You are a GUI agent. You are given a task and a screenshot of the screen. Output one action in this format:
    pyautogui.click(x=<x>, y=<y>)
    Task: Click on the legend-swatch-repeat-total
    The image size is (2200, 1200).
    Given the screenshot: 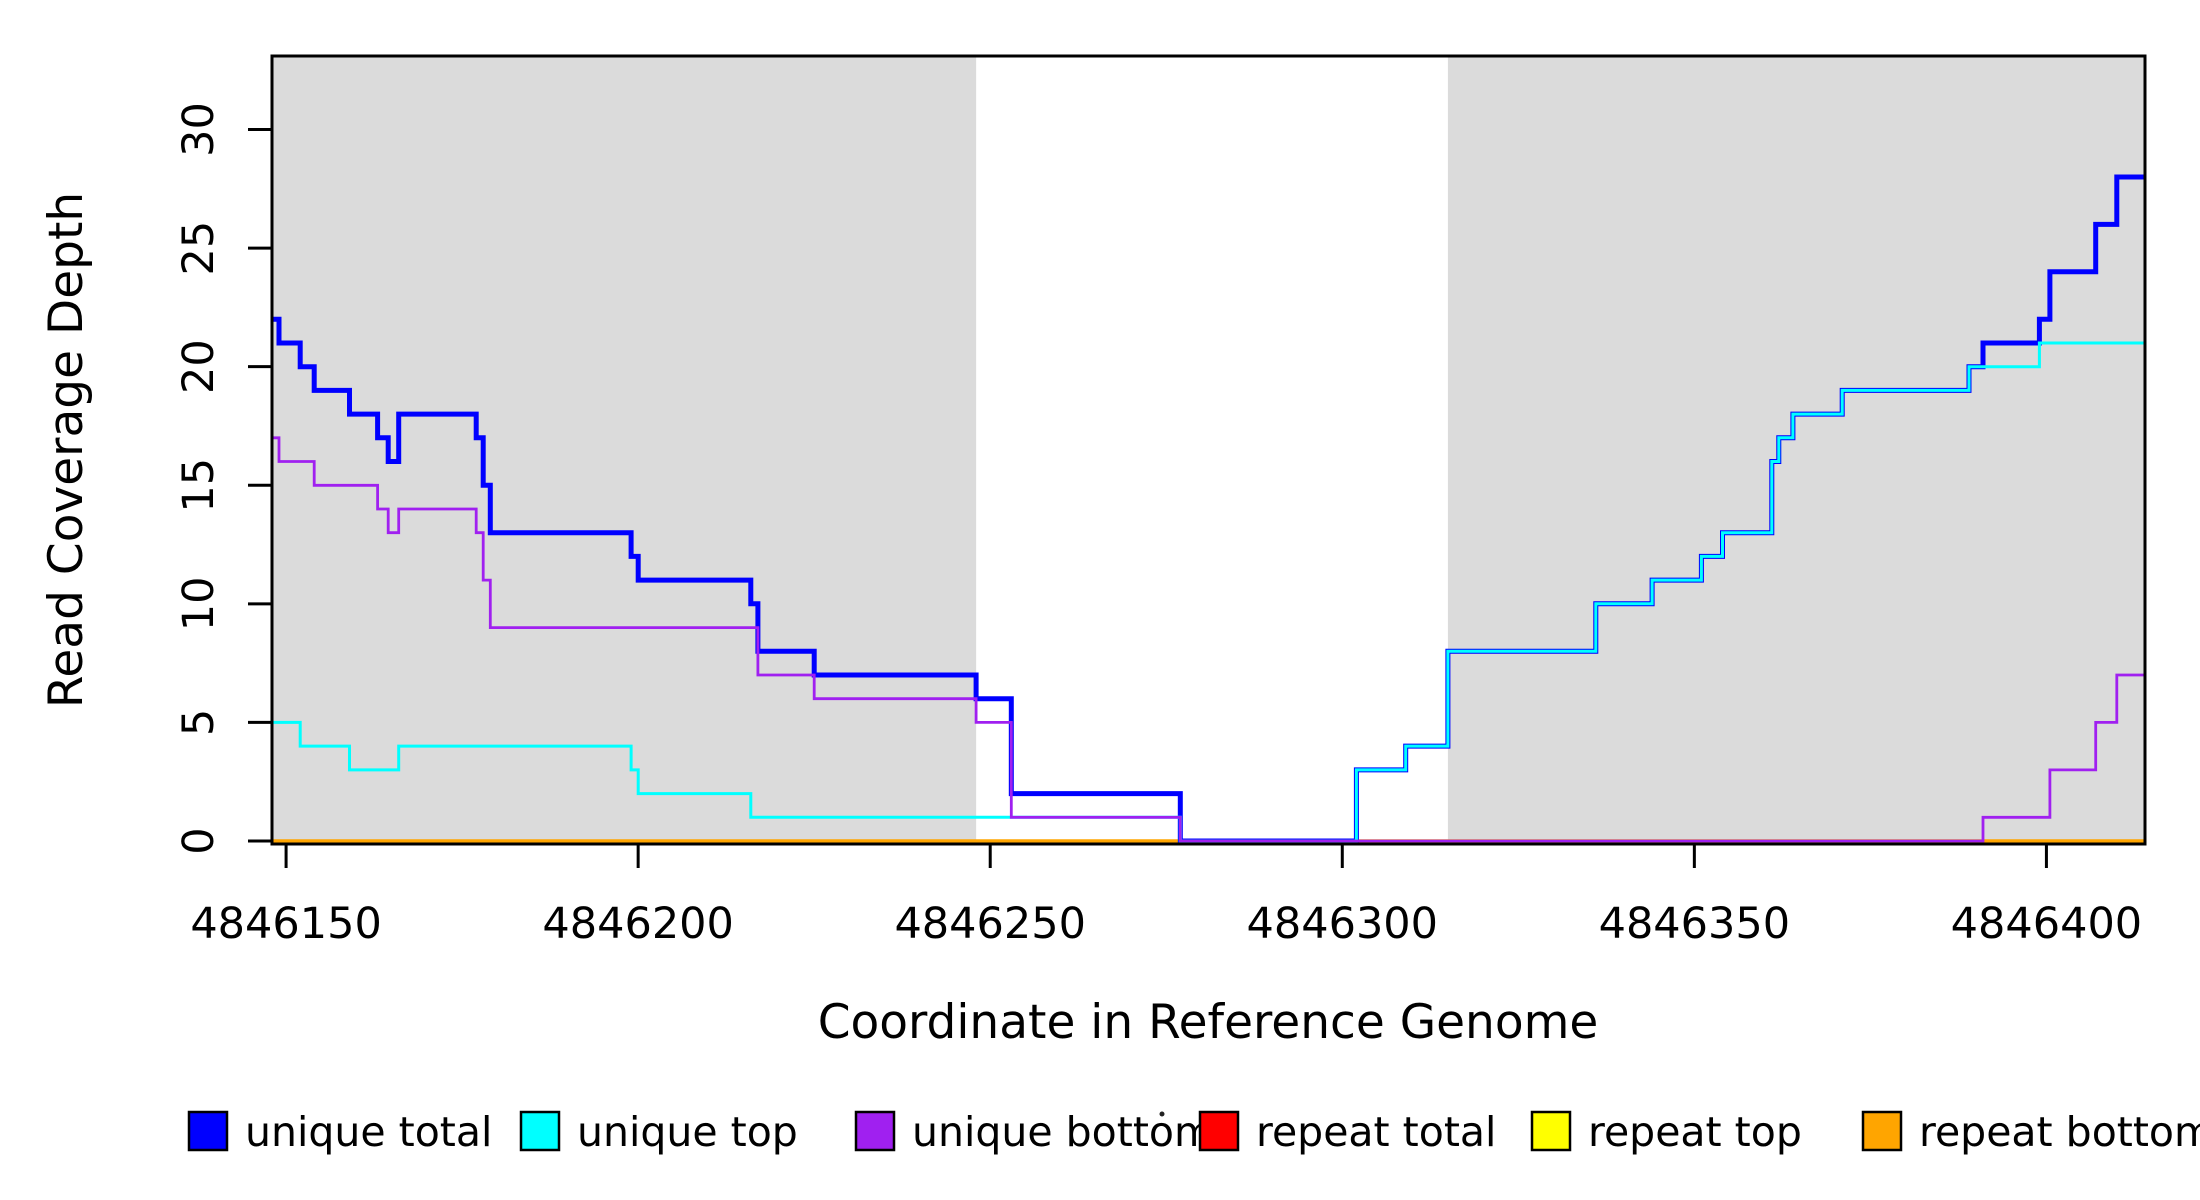 What is the action you would take?
    pyautogui.click(x=1219, y=1131)
    